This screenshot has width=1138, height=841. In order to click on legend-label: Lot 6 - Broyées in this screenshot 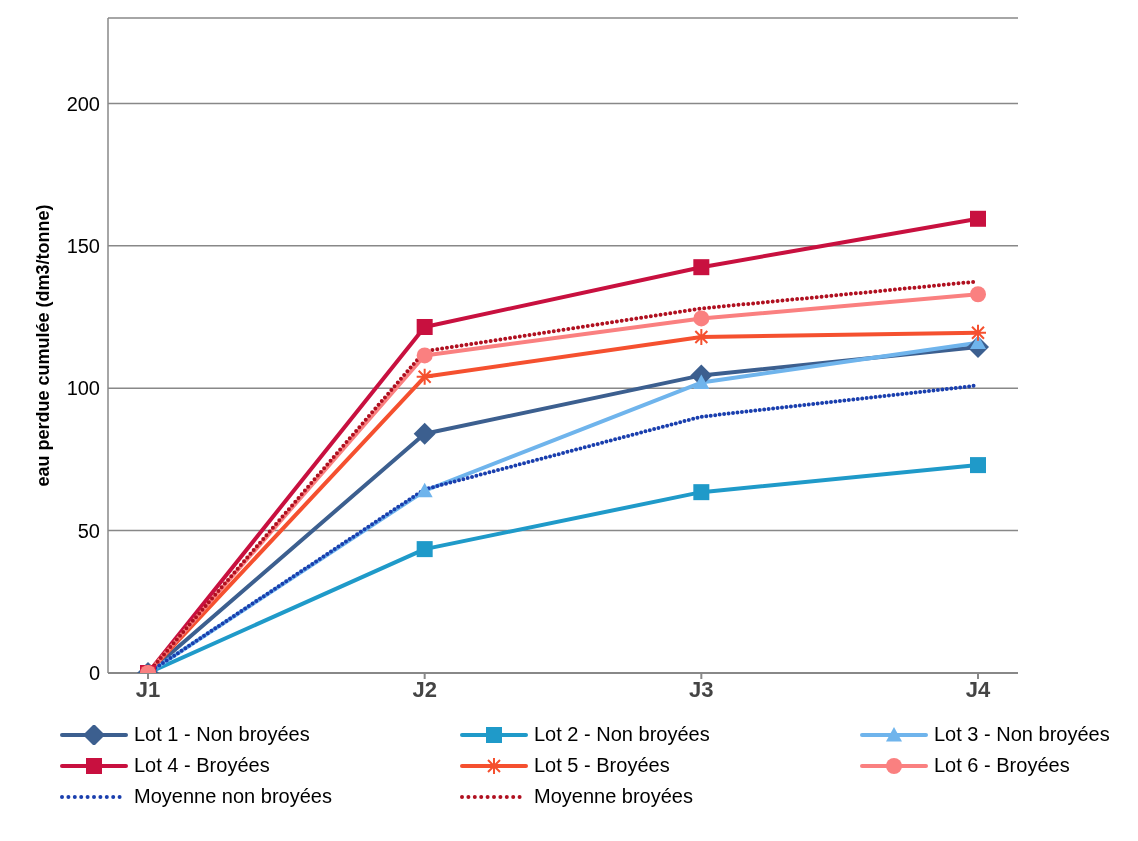, I will do `click(1002, 765)`.